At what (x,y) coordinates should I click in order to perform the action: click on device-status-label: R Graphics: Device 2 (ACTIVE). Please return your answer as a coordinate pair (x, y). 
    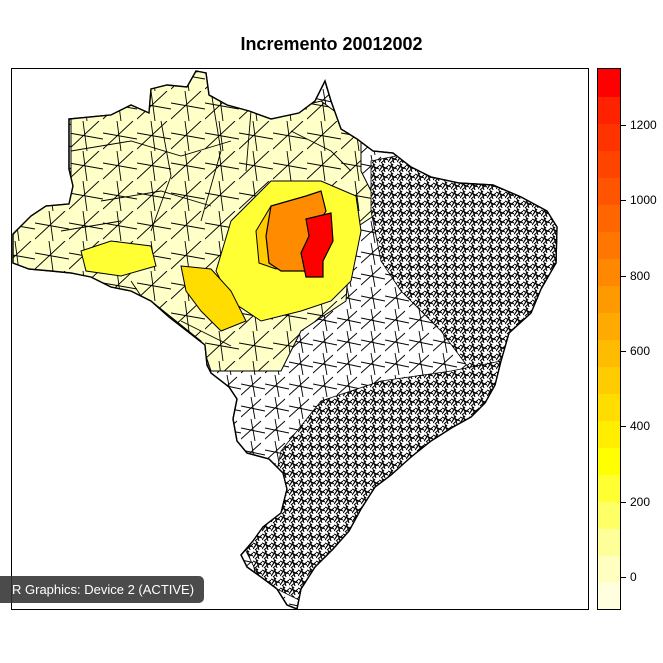
    Looking at the image, I should click on (102, 589).